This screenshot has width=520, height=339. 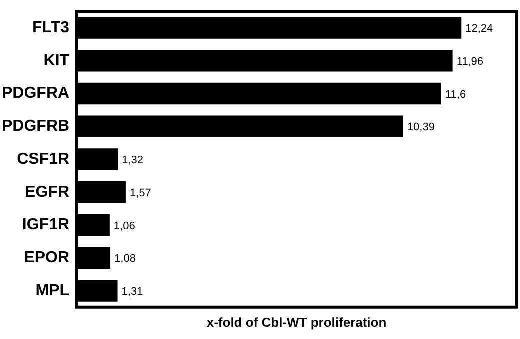 I want to click on data-label: 1,08, so click(x=125, y=259).